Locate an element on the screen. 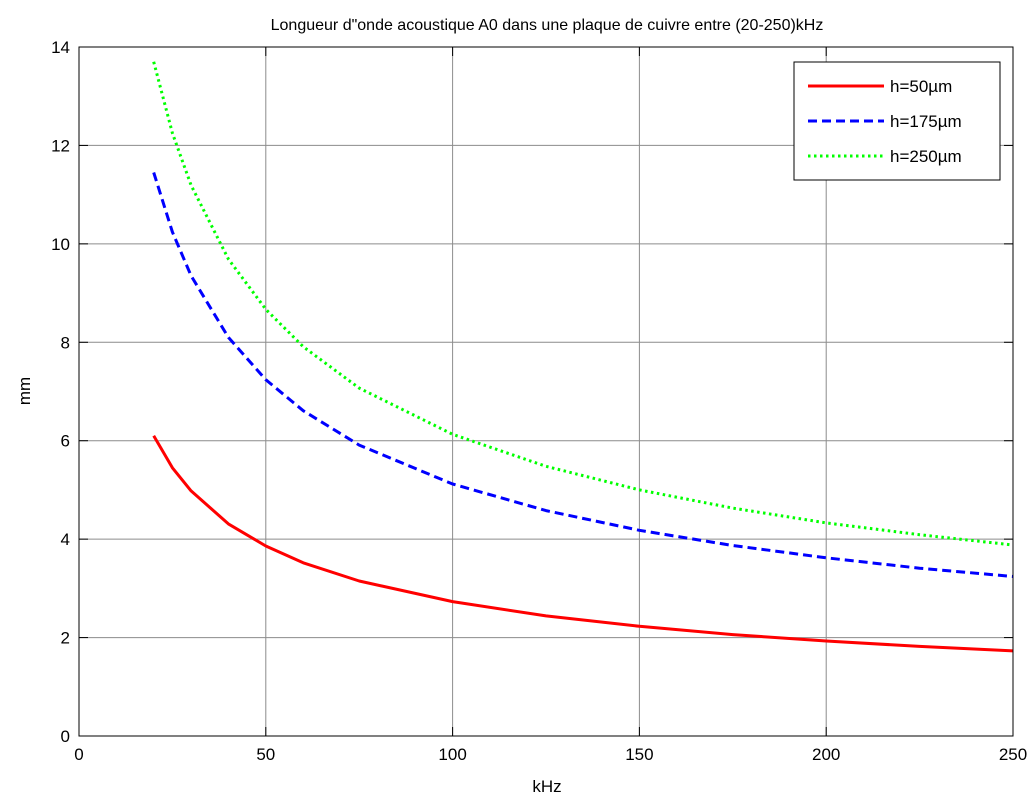 The image size is (1034, 798). y-tick-label: 12 is located at coordinates (60, 145).